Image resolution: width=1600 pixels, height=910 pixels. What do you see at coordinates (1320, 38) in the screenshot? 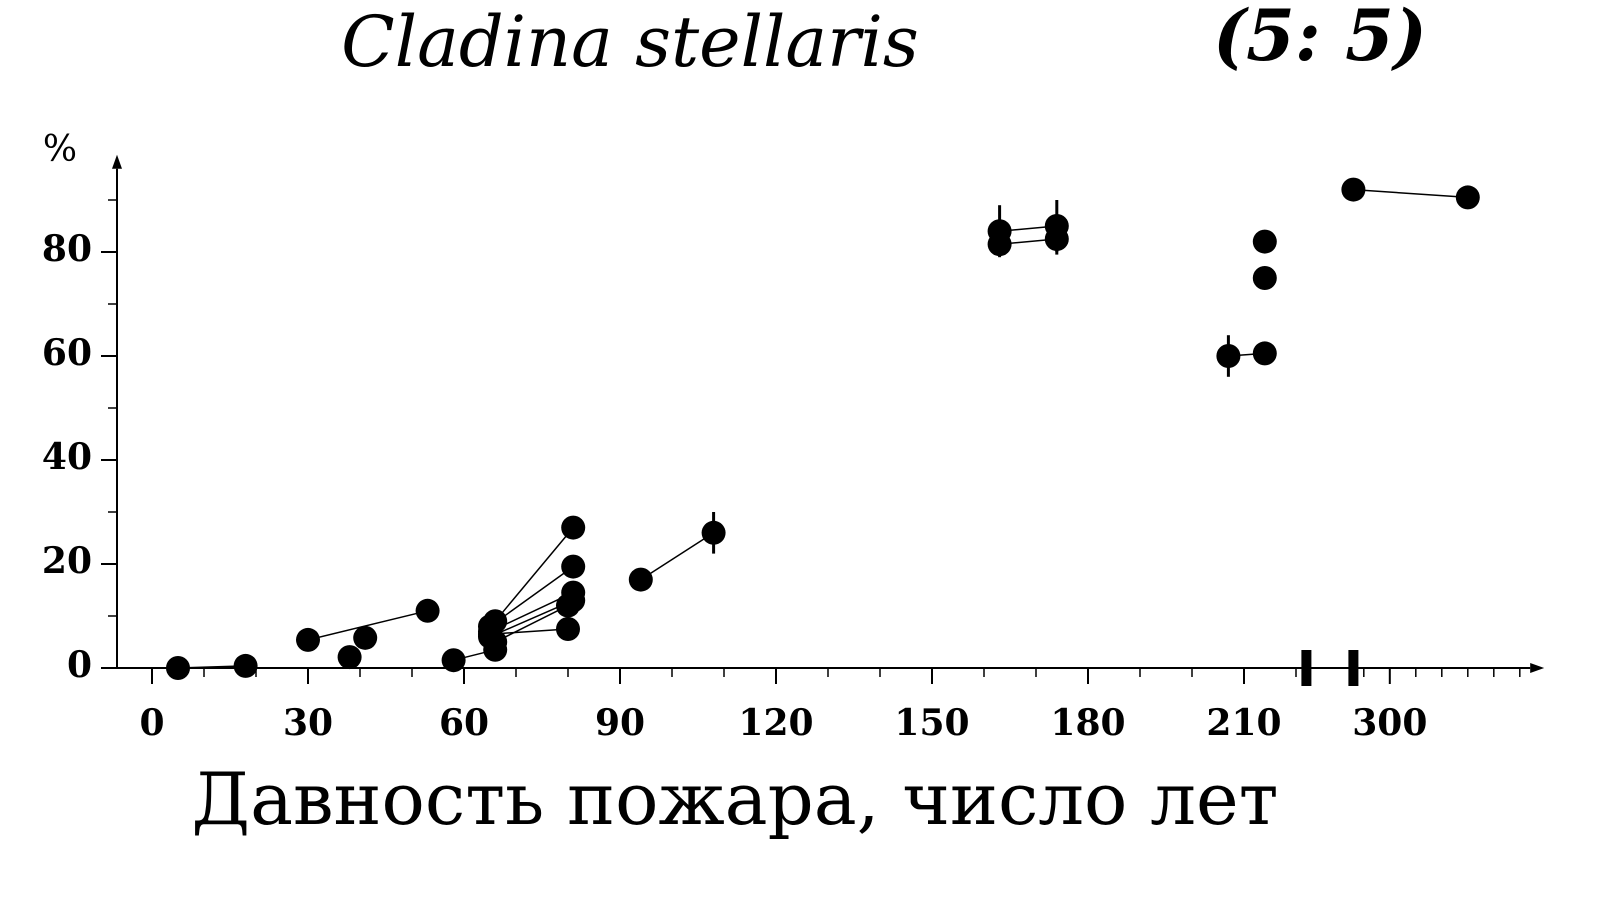
I see `chart-subtitle: (5: 5)` at bounding box center [1320, 38].